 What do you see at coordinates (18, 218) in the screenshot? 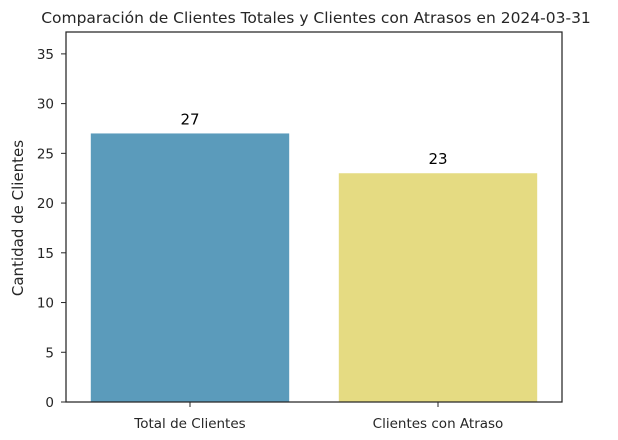
I see `y-axis-label: Cantidad de Clientes` at bounding box center [18, 218].